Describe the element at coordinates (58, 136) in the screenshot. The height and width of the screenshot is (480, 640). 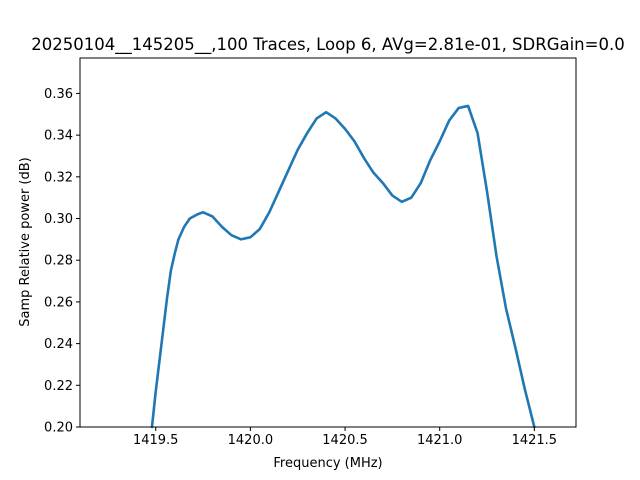
I see `y-tick-label: 0.34` at that location.